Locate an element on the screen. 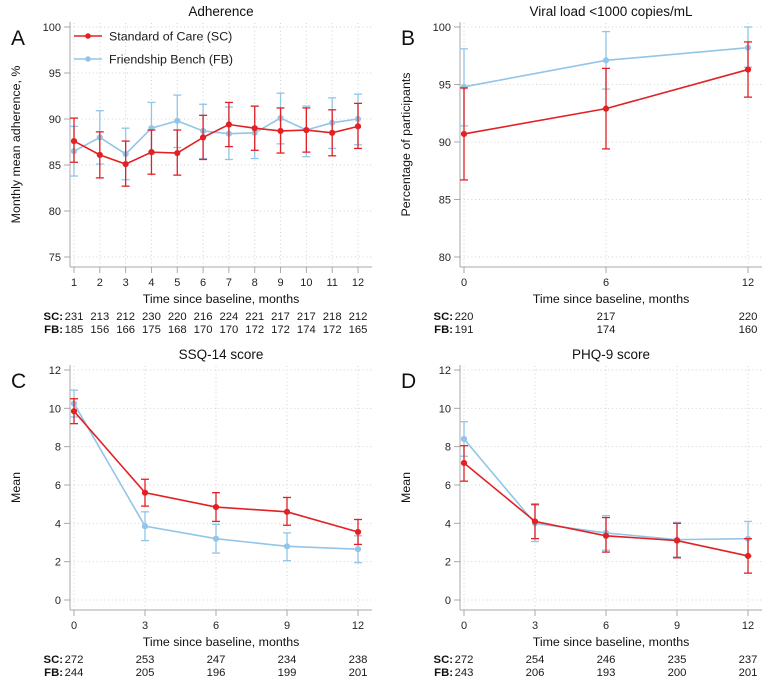 Image resolution: width=780 pixels, height=686 pixels. y-tick-label: 100 is located at coordinates (52, 28).